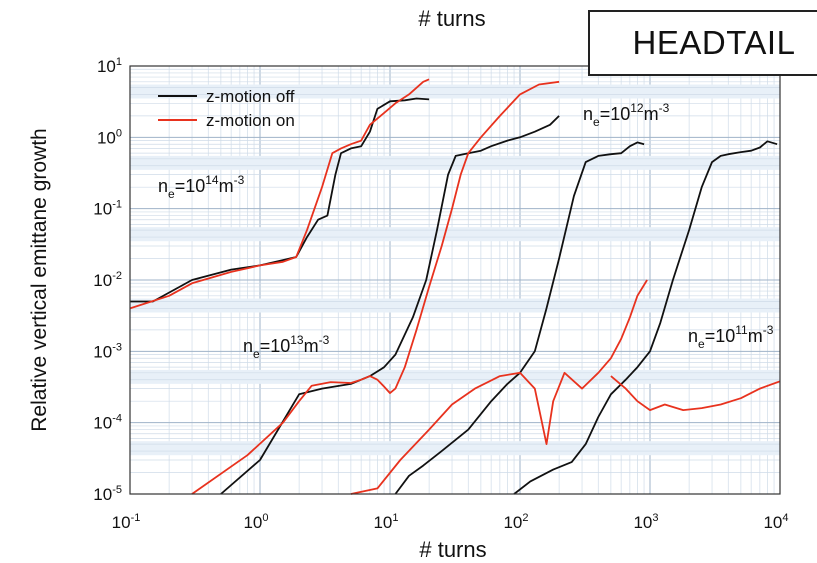 Image resolution: width=817 pixels, height=563 pixels. What do you see at coordinates (107, 494) in the screenshot?
I see `y-tick-label: 10⁻⁵` at bounding box center [107, 494].